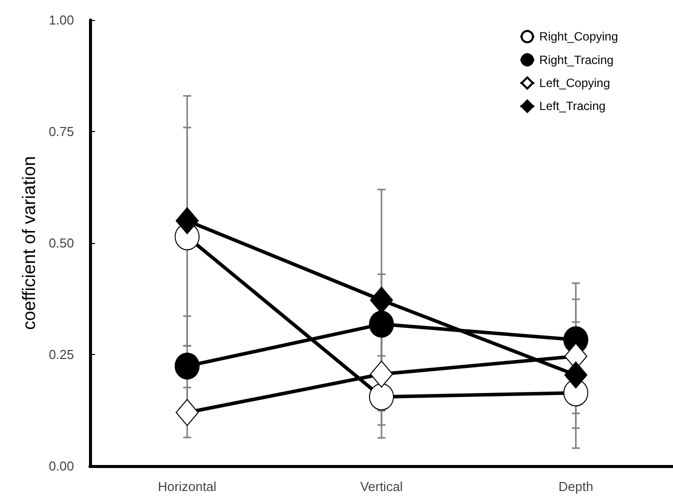  What do you see at coordinates (576, 486) in the screenshot?
I see `x-tick-label: Depth` at bounding box center [576, 486].